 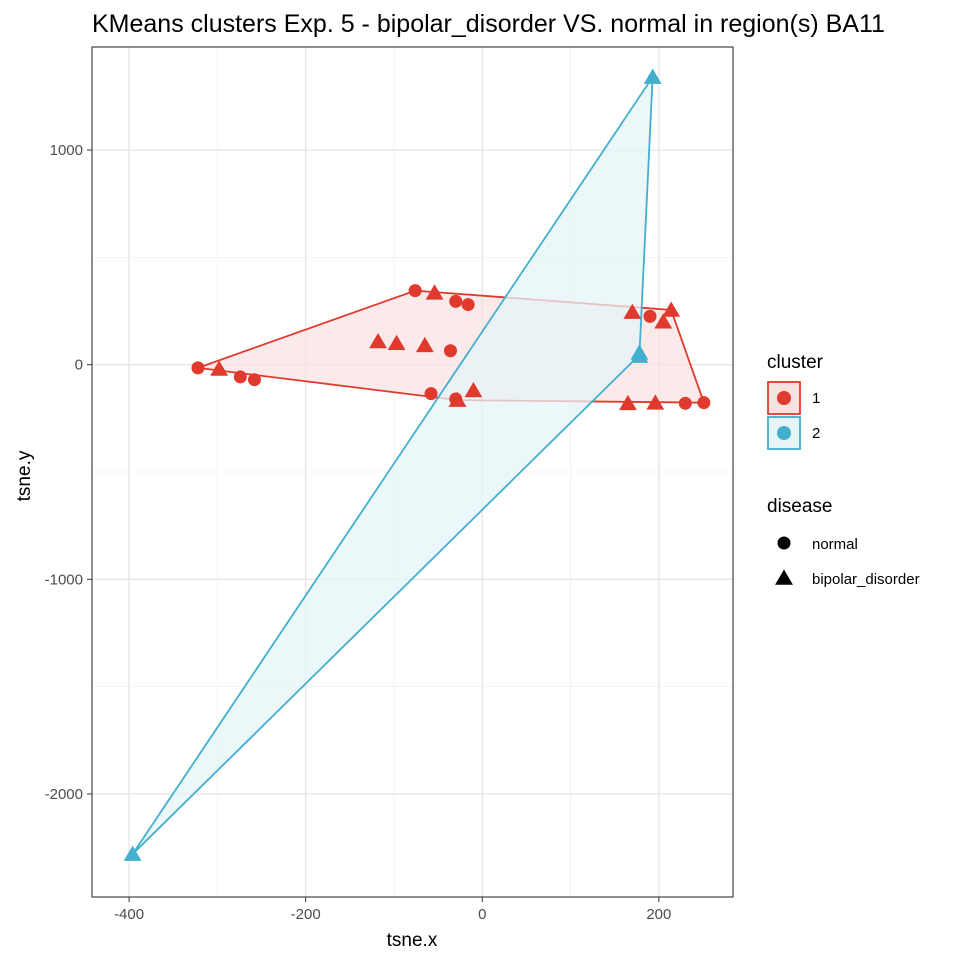 I want to click on x-tick-label: -200, so click(x=306, y=914).